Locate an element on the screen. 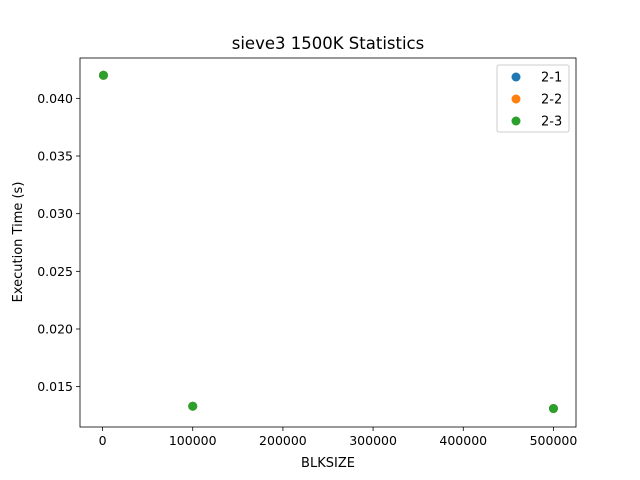 The width and height of the screenshot is (640, 480). legend: 2-1 2-2 2-3 is located at coordinates (533, 98).